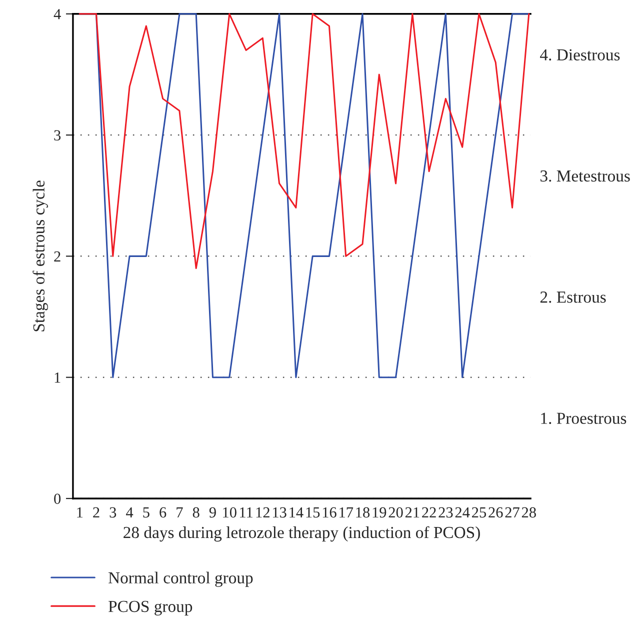  I want to click on x-tick-label: 24, so click(462, 512).